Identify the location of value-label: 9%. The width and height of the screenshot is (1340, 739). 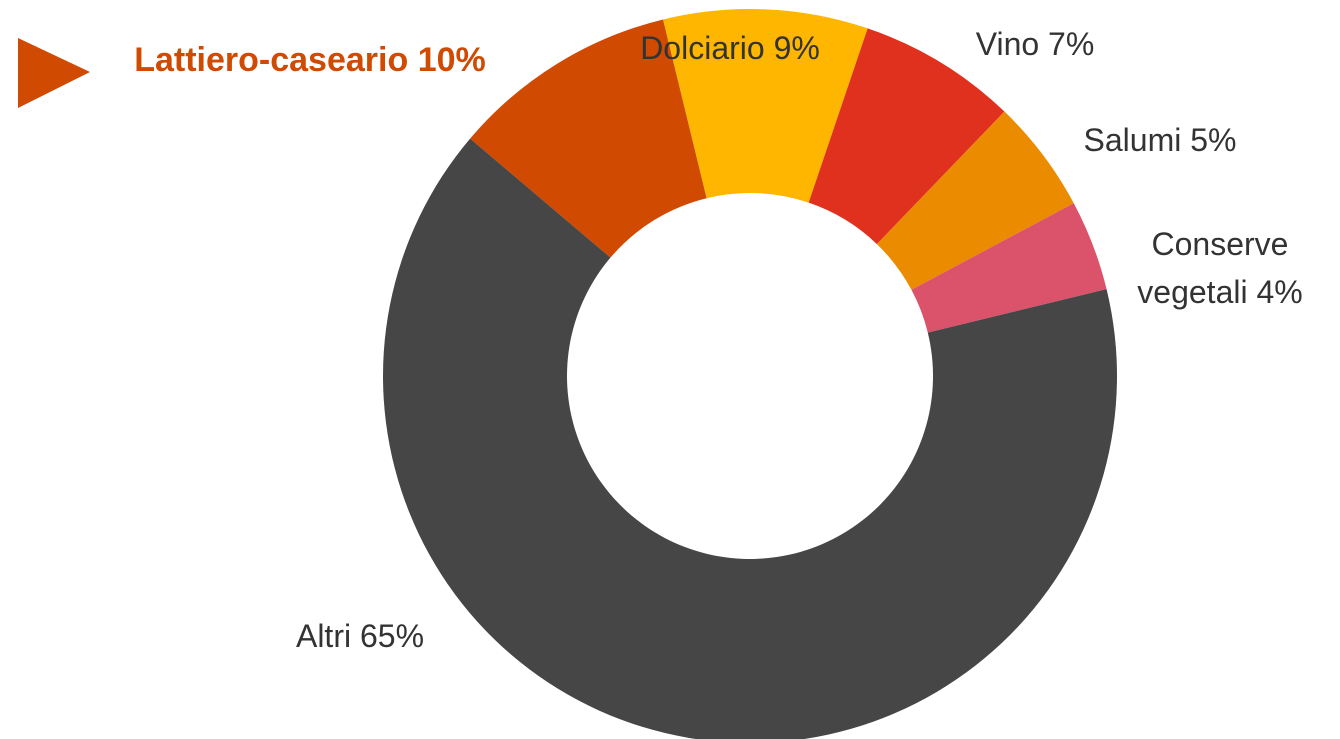
(796, 48).